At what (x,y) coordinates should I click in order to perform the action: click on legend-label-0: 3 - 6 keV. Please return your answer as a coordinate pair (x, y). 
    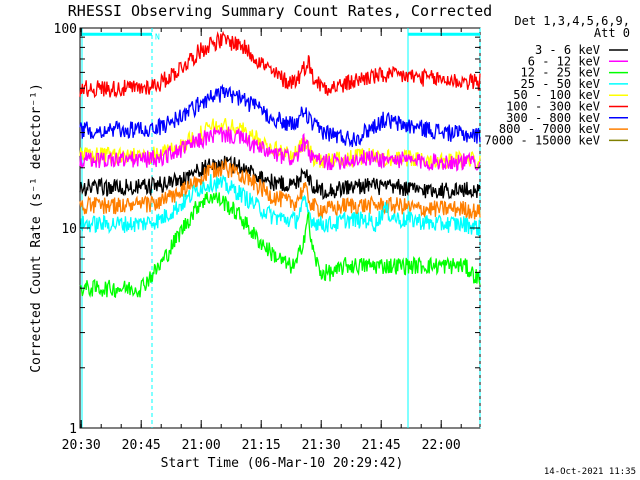
    Looking at the image, I should click on (567, 50).